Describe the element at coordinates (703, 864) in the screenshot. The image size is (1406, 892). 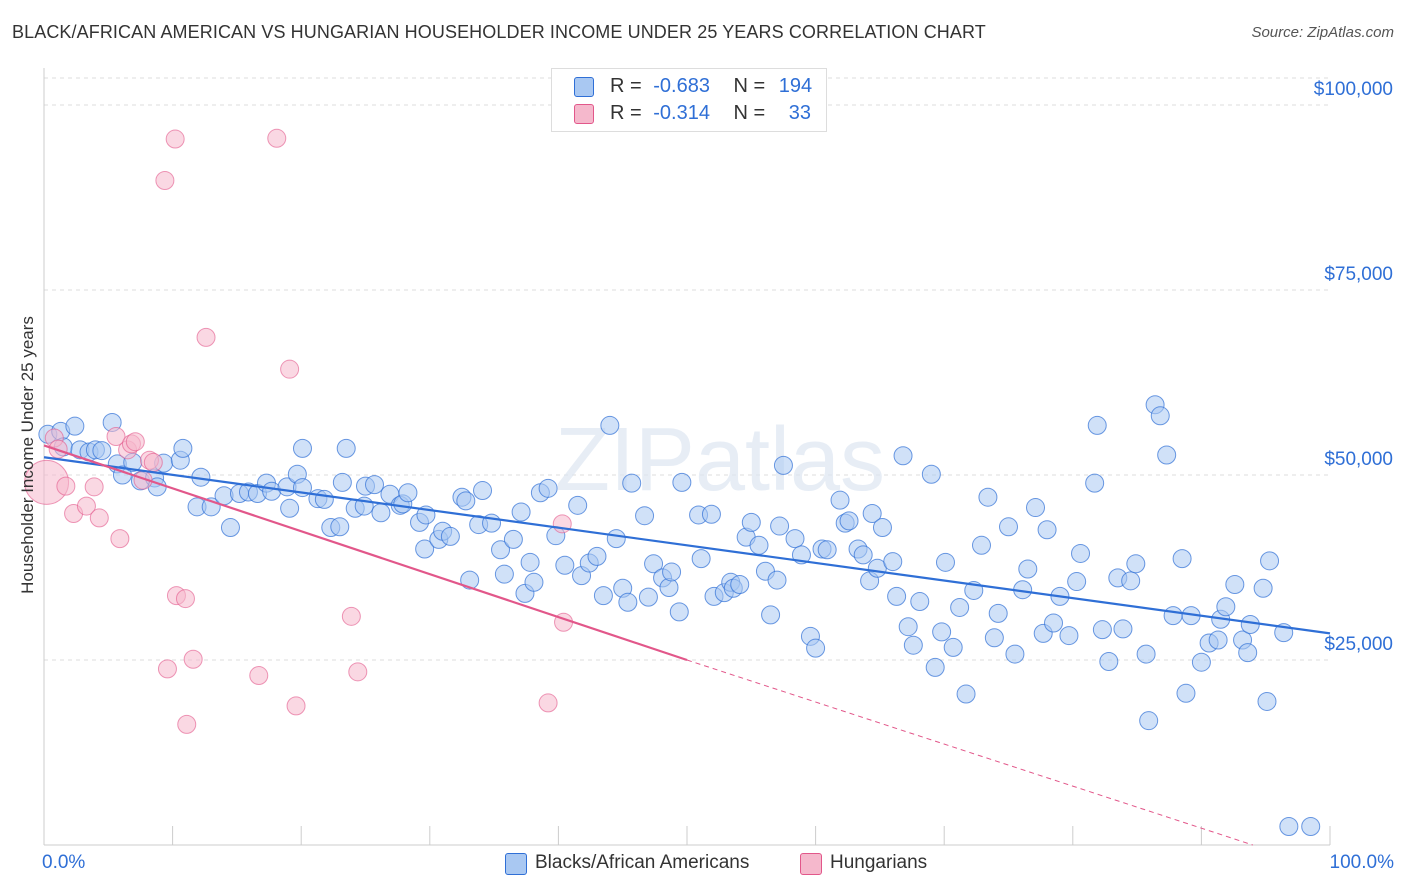
I see `series-legend: Blacks/African Americans Hungarians` at that location.